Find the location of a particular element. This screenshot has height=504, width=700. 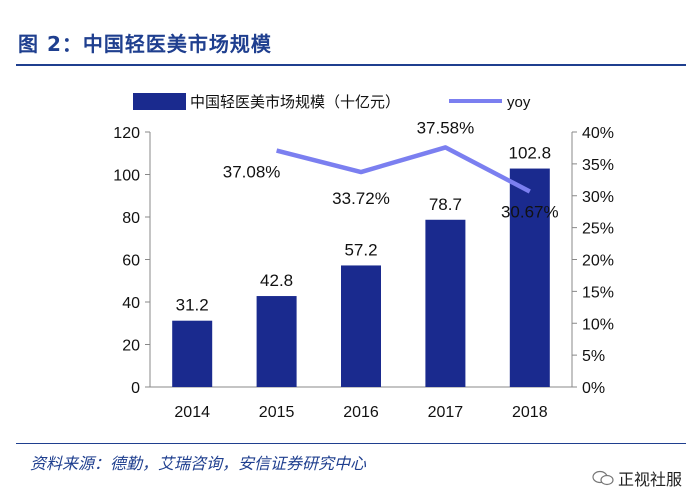

watermark: 正视社服 is located at coordinates (637, 478).